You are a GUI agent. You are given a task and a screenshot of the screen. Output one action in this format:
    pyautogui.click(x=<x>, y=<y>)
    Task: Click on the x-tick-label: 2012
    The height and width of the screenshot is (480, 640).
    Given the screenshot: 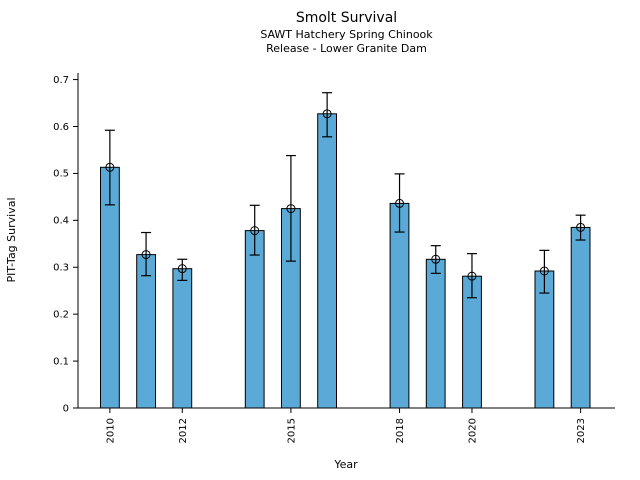 What is the action you would take?
    pyautogui.click(x=183, y=430)
    